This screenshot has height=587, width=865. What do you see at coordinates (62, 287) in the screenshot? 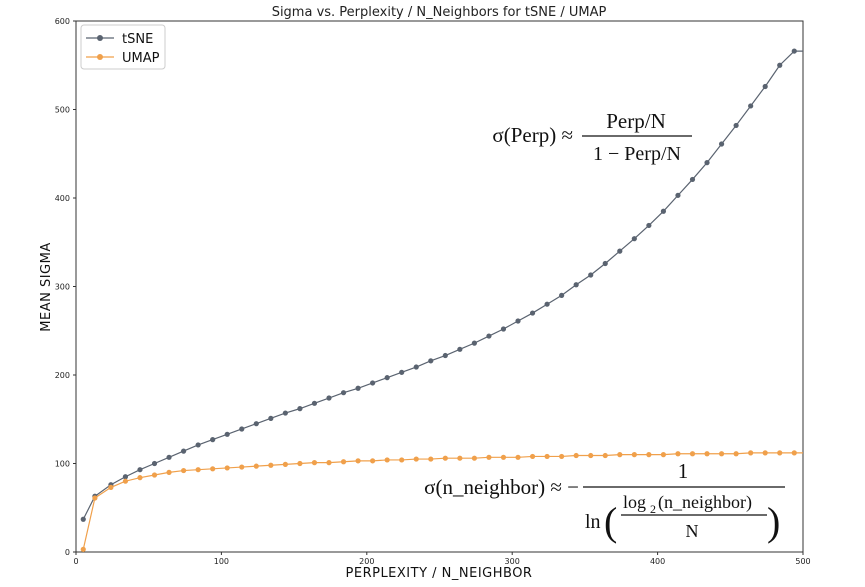
I see `y-tick-label: 300` at bounding box center [62, 287].